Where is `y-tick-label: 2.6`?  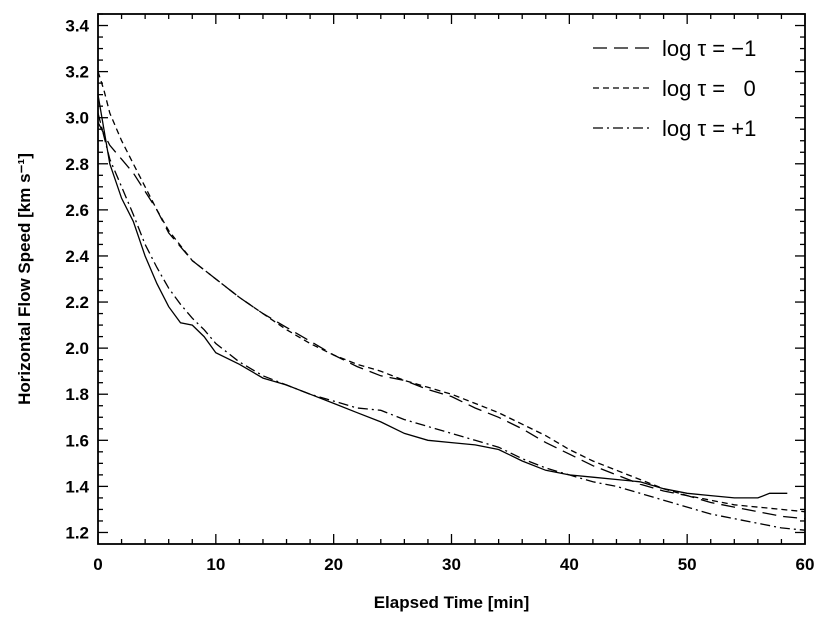
y-tick-label: 2.6 is located at coordinates (77, 210).